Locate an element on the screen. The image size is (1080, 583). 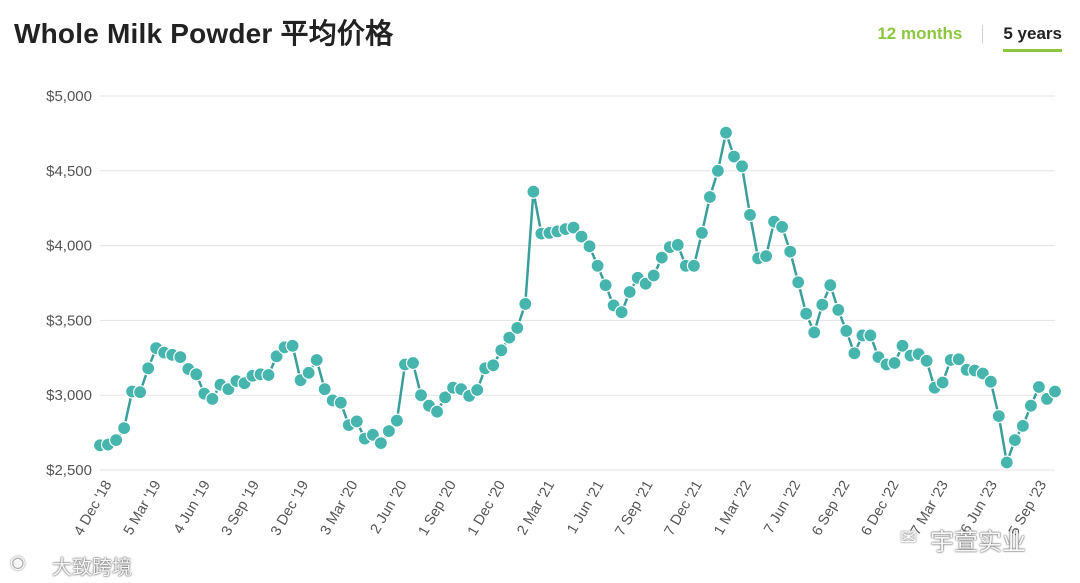
watermark-text: 宇萱实业 is located at coordinates (978, 542).